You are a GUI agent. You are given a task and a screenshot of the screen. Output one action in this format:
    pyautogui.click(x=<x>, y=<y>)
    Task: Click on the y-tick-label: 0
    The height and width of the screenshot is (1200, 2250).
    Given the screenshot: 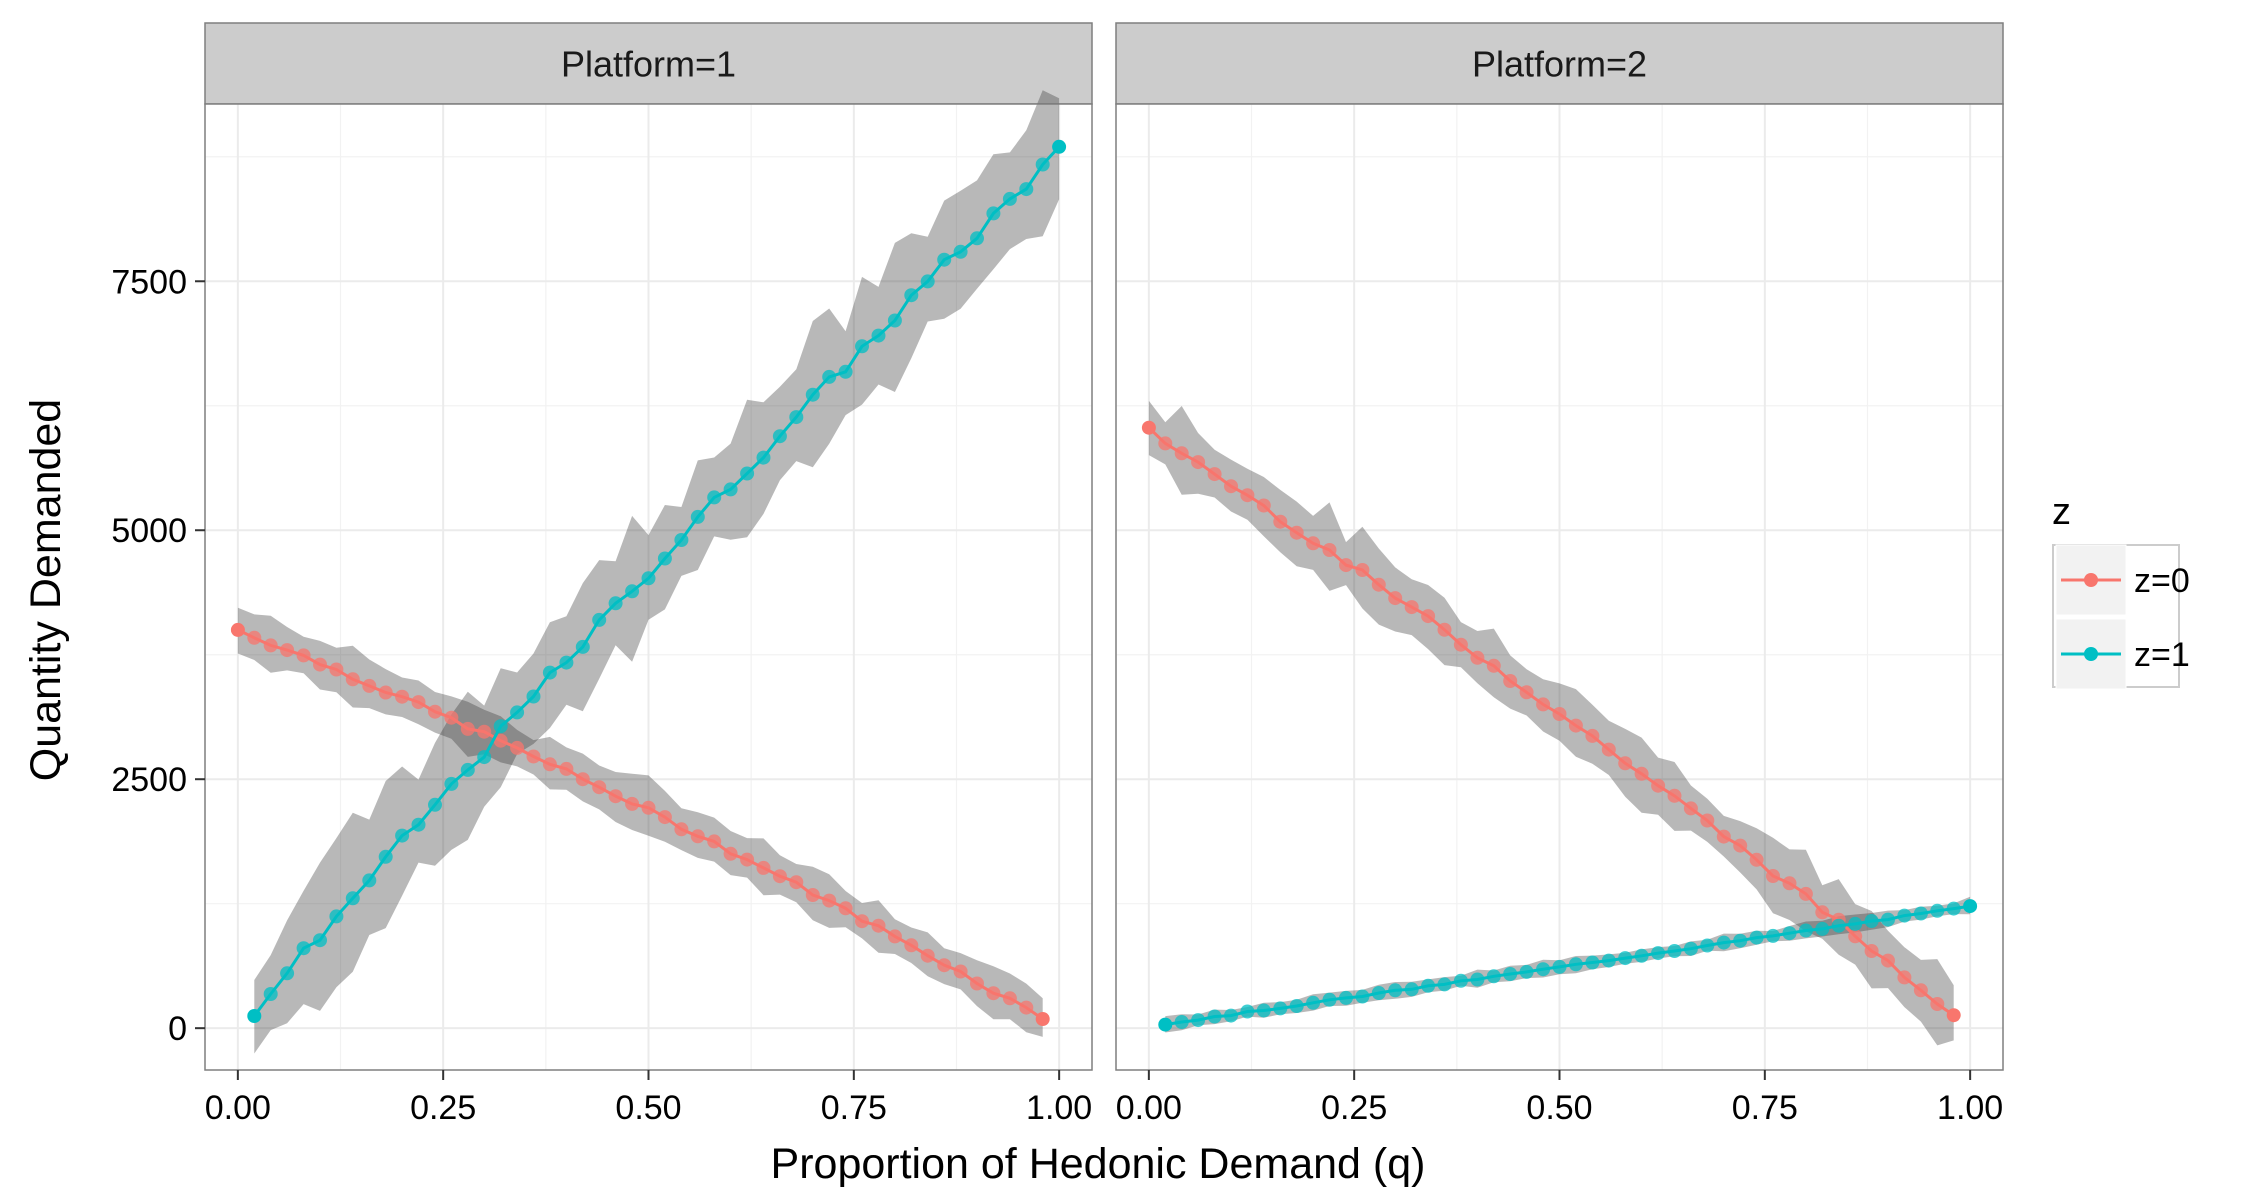 What is the action you would take?
    pyautogui.click(x=177, y=1029)
    